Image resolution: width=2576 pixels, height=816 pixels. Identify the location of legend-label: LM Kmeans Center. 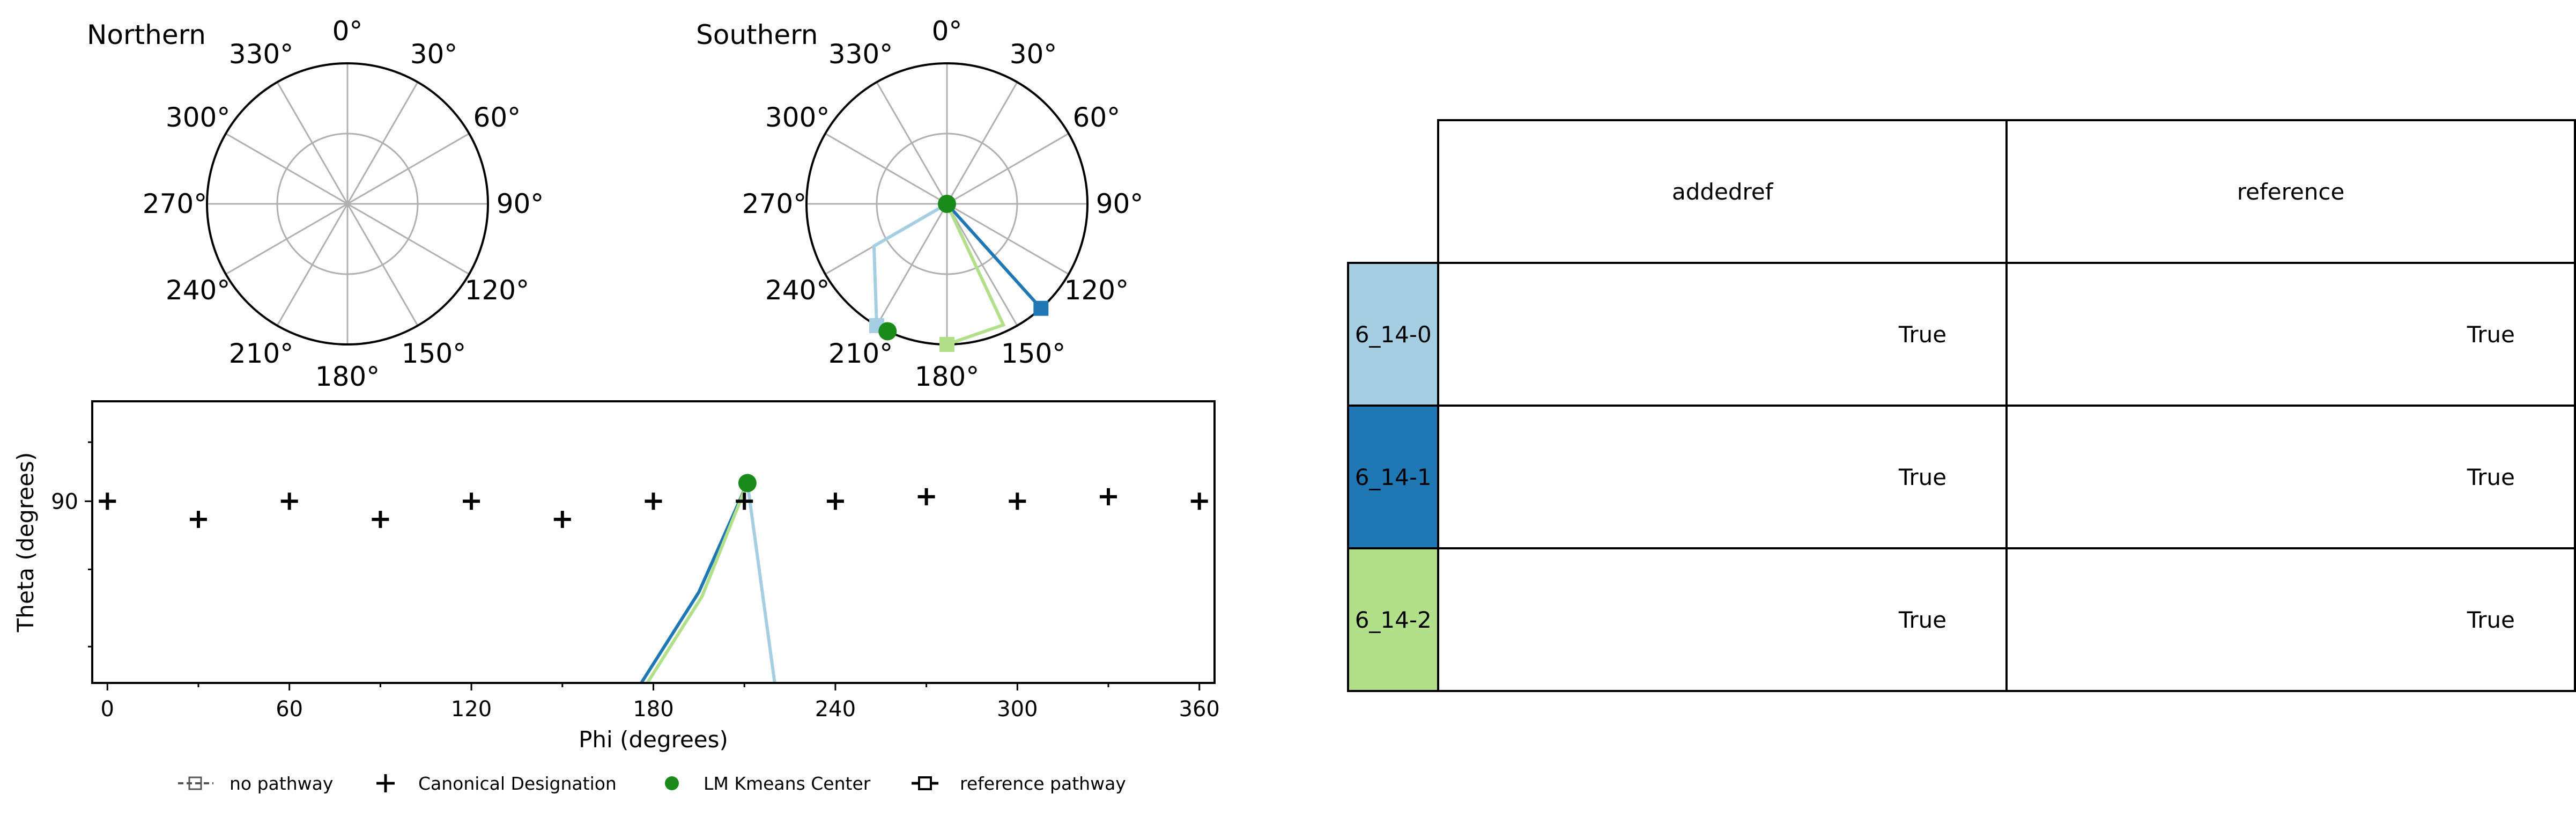
(787, 783).